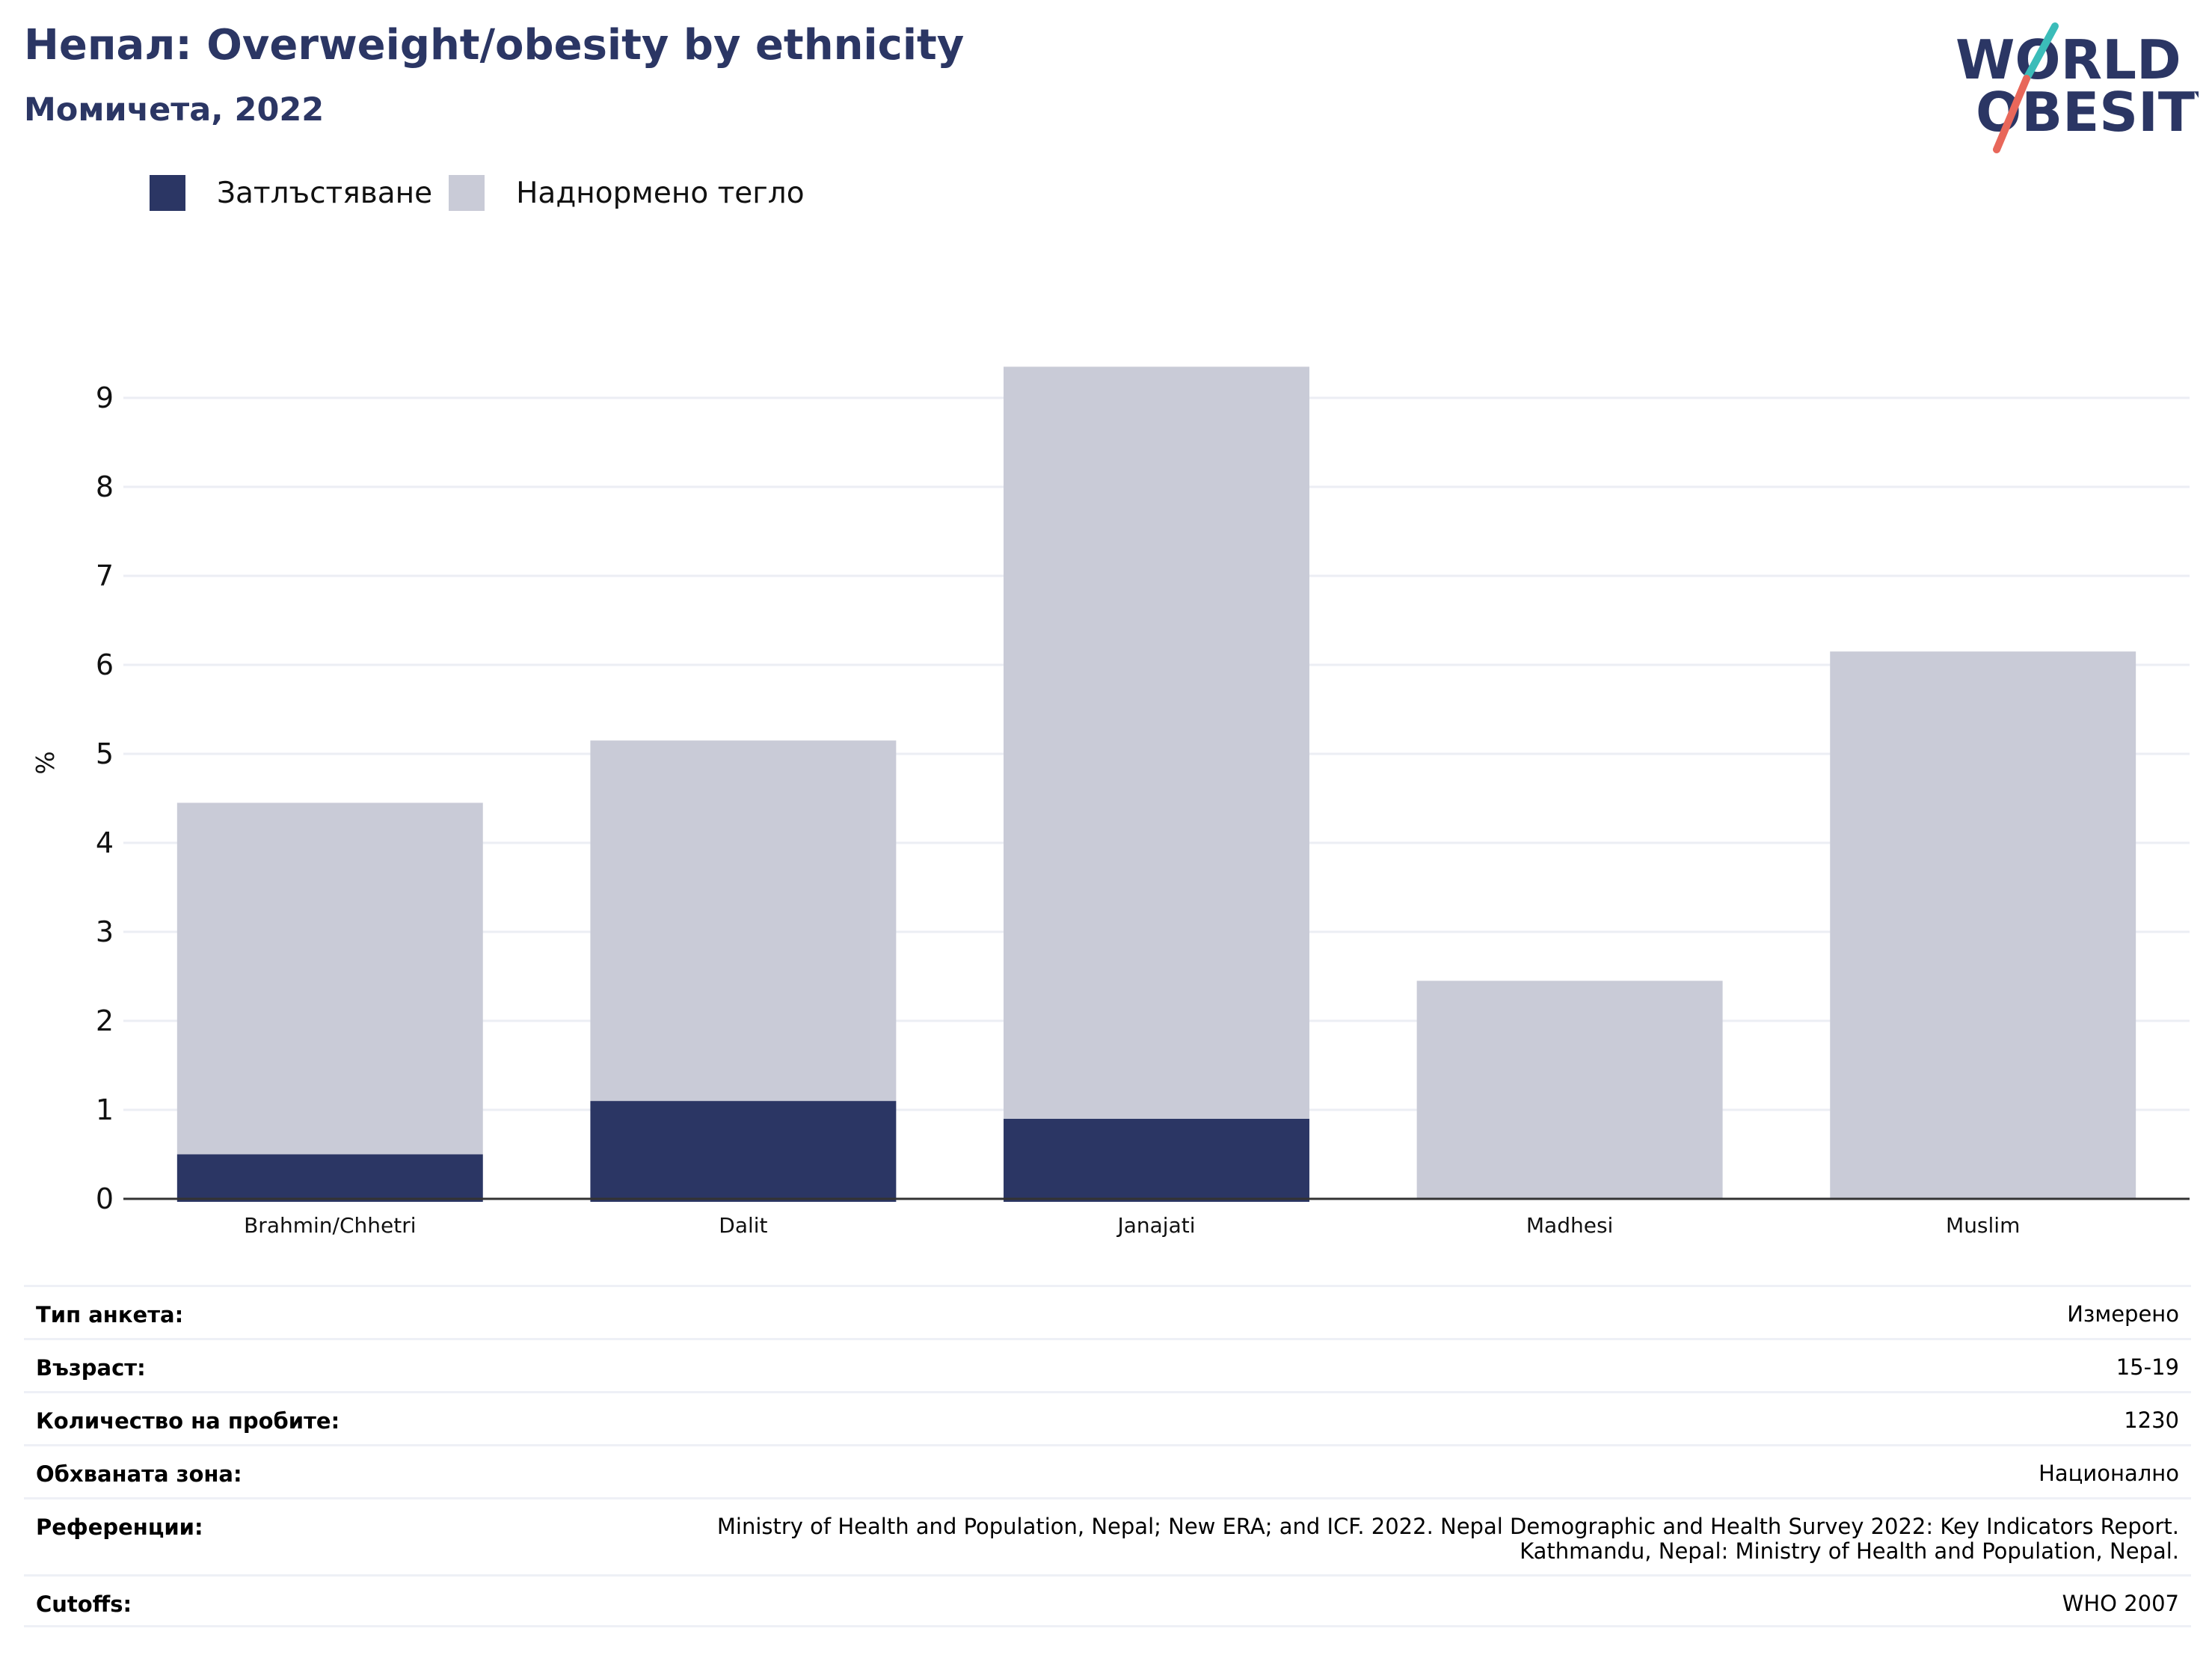  Describe the element at coordinates (105, 575) in the screenshot. I see `y-tick-label: 7` at that location.